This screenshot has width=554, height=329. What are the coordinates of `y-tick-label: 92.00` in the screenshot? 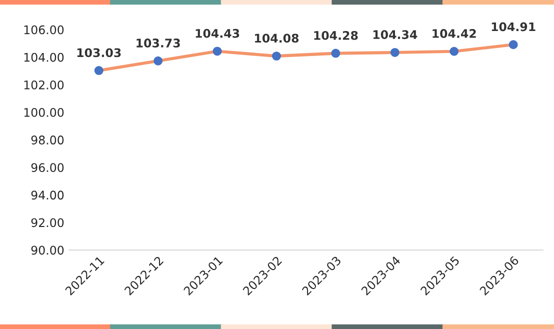 It's located at (47, 223).